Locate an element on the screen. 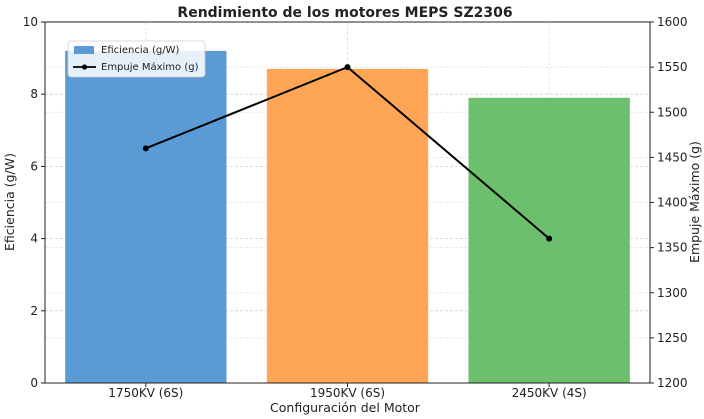  y2-tick-label-5: 1450 is located at coordinates (672, 157).